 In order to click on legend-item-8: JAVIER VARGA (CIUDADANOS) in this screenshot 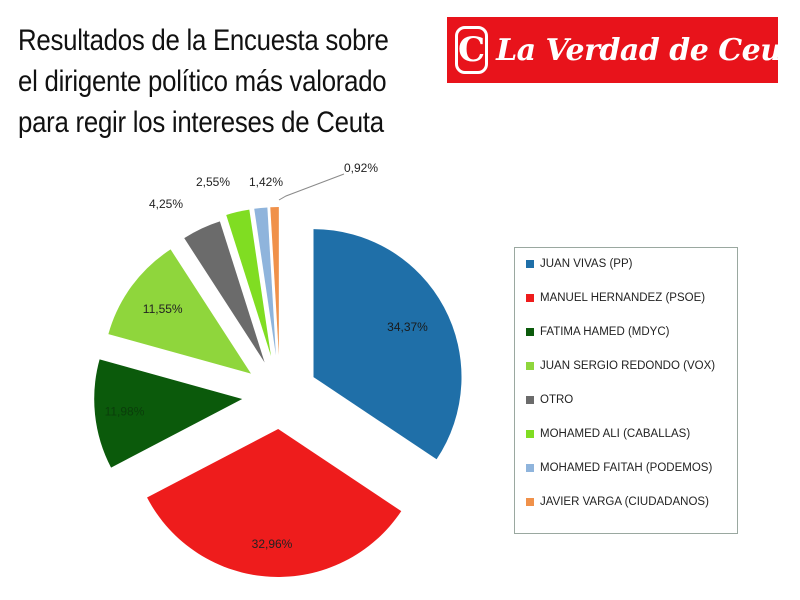, I will do `click(617, 502)`.